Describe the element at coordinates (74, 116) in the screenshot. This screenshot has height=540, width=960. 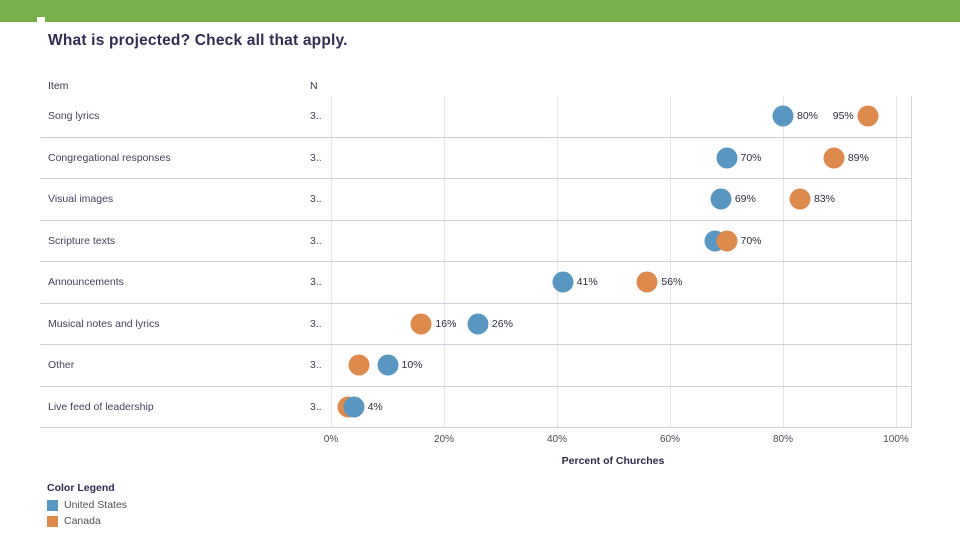
I see `row-item-label: Song lyrics` at that location.